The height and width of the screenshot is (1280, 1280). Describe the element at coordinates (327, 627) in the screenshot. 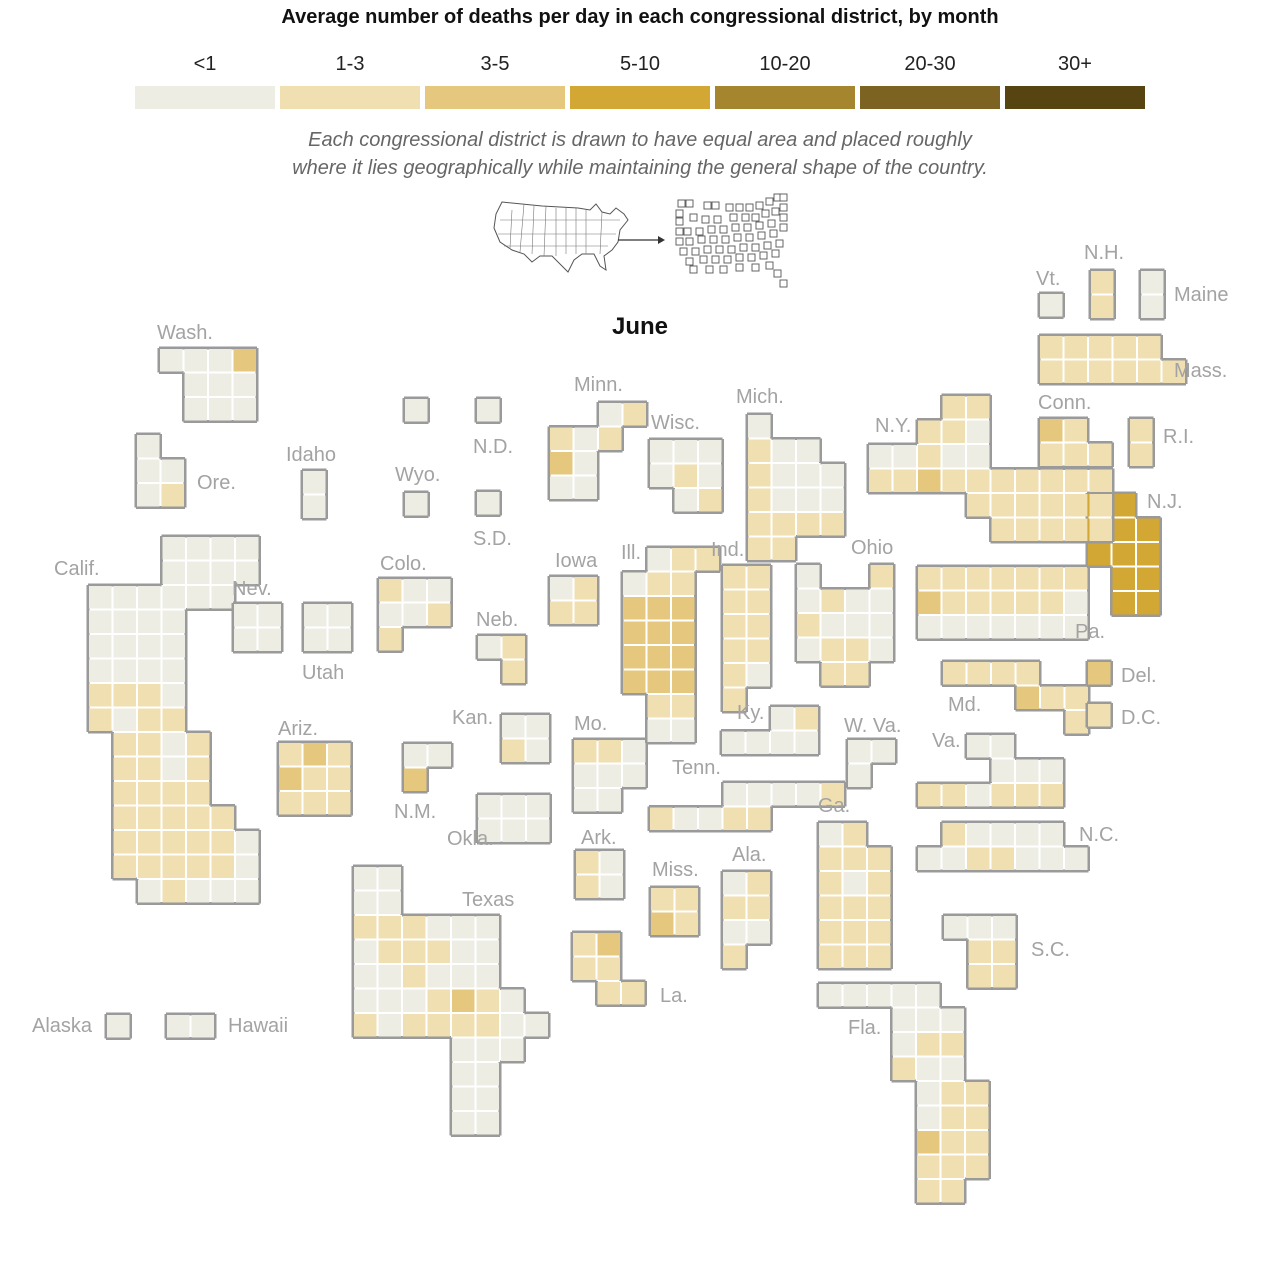

I see `state-utah` at that location.